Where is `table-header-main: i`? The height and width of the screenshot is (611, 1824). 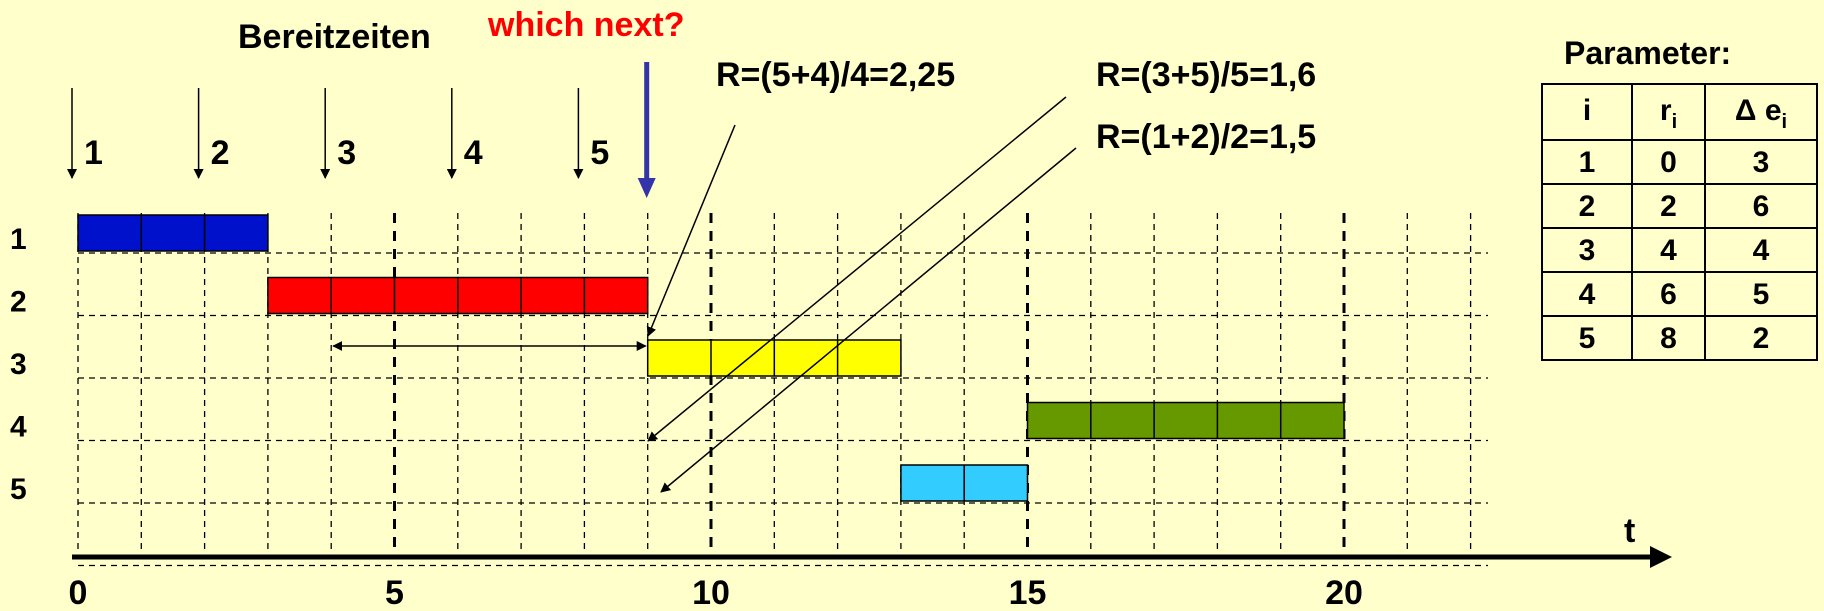
table-header-main: i is located at coordinates (1587, 110).